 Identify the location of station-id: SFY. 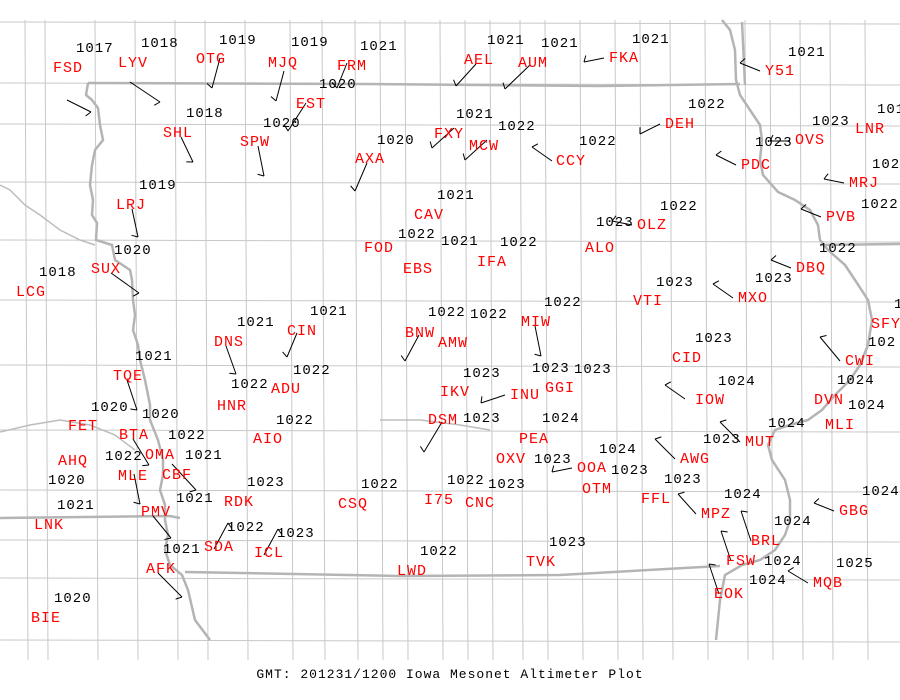
(885, 324).